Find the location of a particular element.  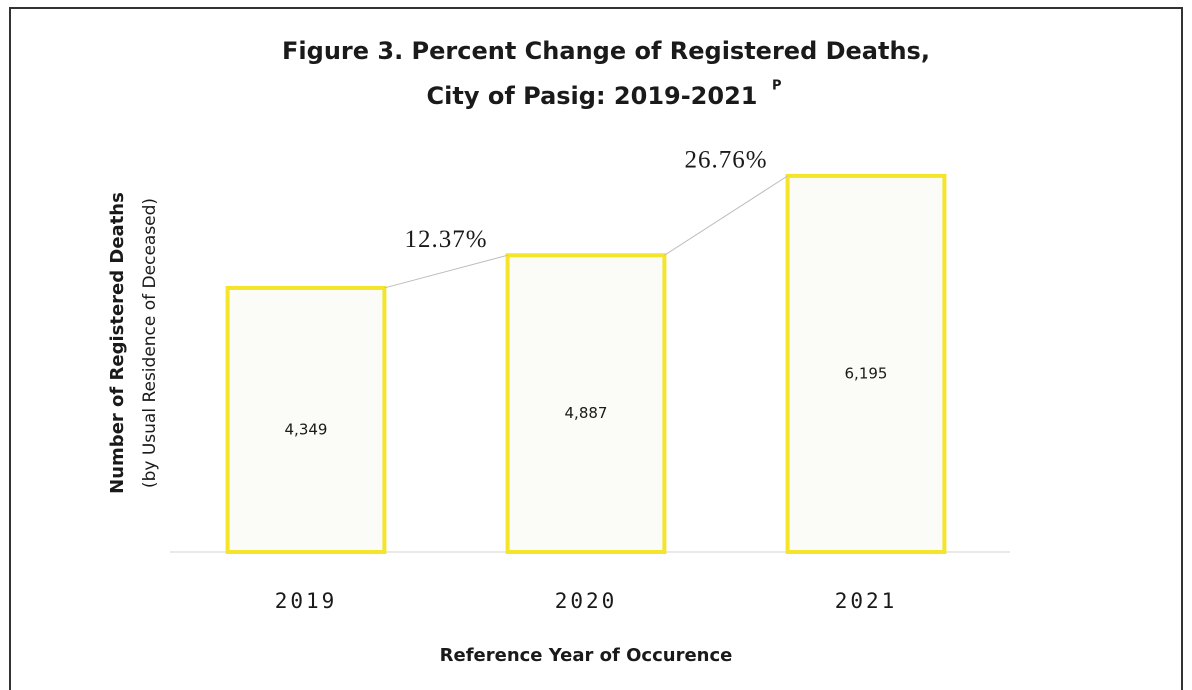

y-axis-label: Number of Registered Deaths is located at coordinates (117, 343).